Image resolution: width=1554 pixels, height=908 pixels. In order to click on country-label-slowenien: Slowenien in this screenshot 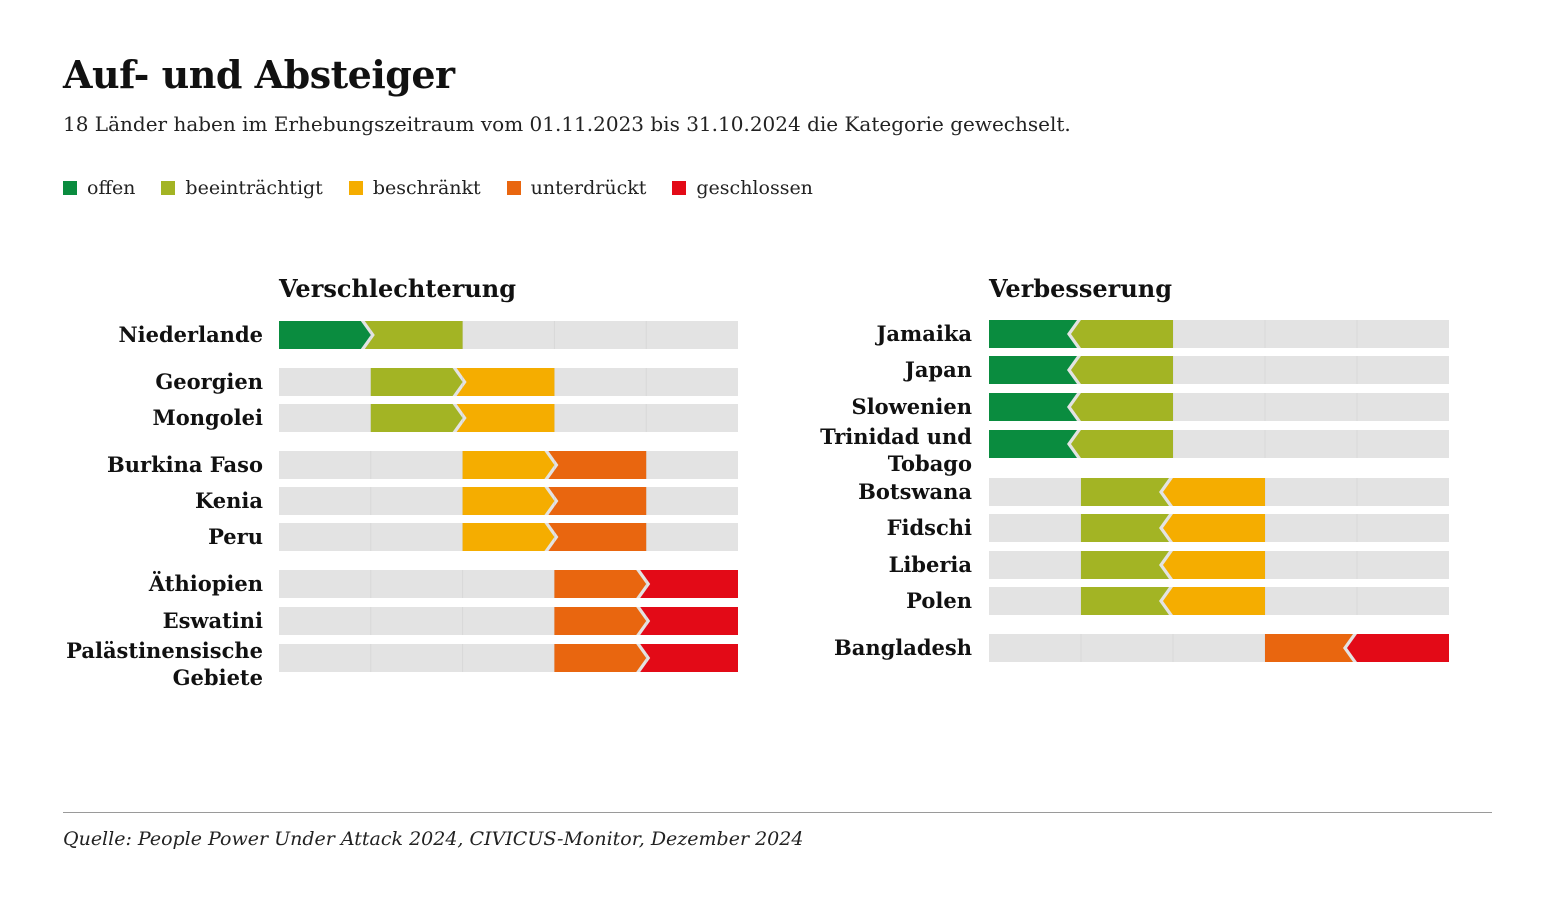, I will do `click(912, 406)`.